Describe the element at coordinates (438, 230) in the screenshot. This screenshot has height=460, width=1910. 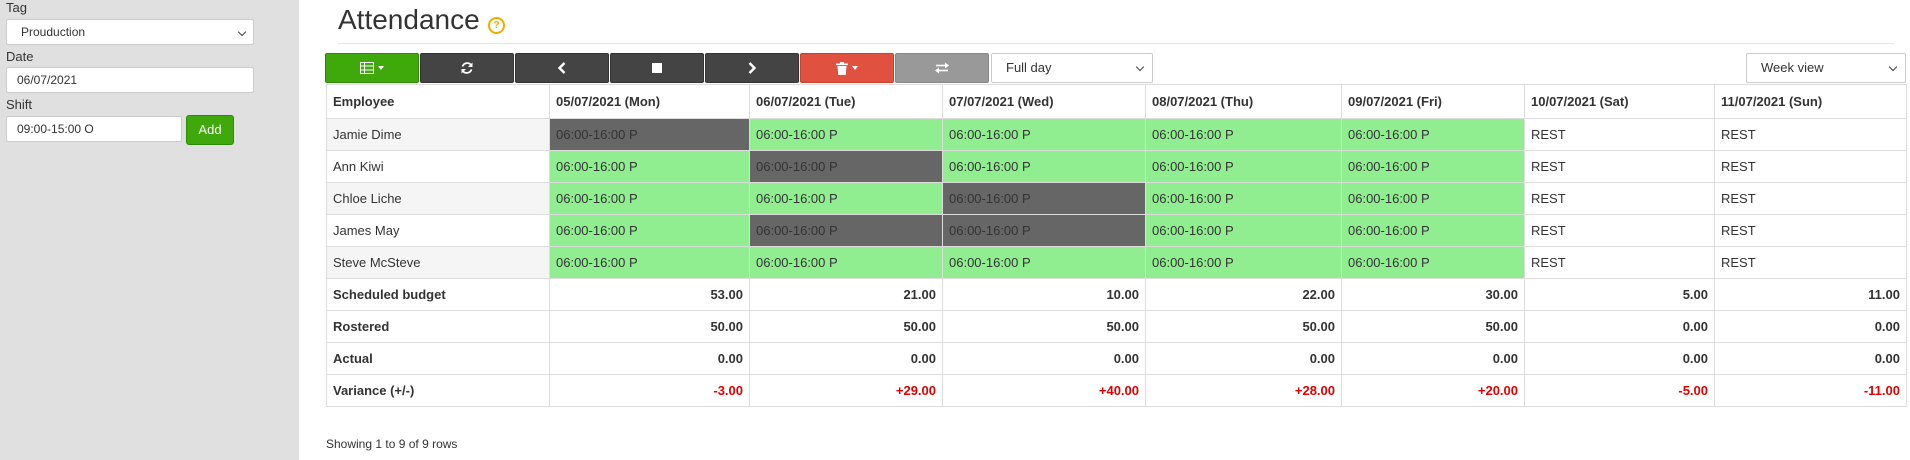
I see `employee-name: James May` at that location.